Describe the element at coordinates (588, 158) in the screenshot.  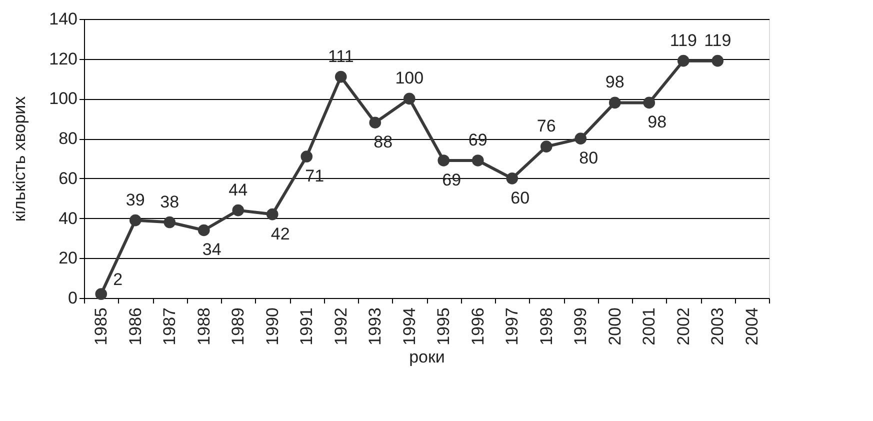
I see `data-label: 80` at that location.